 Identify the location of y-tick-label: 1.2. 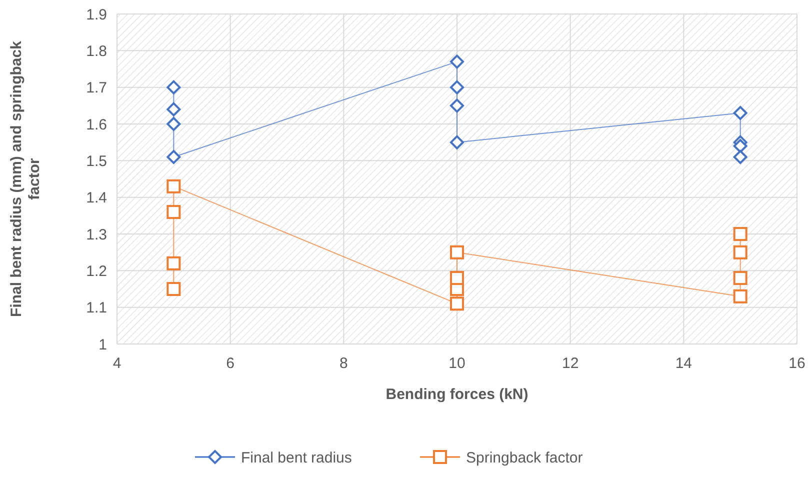
(96, 271).